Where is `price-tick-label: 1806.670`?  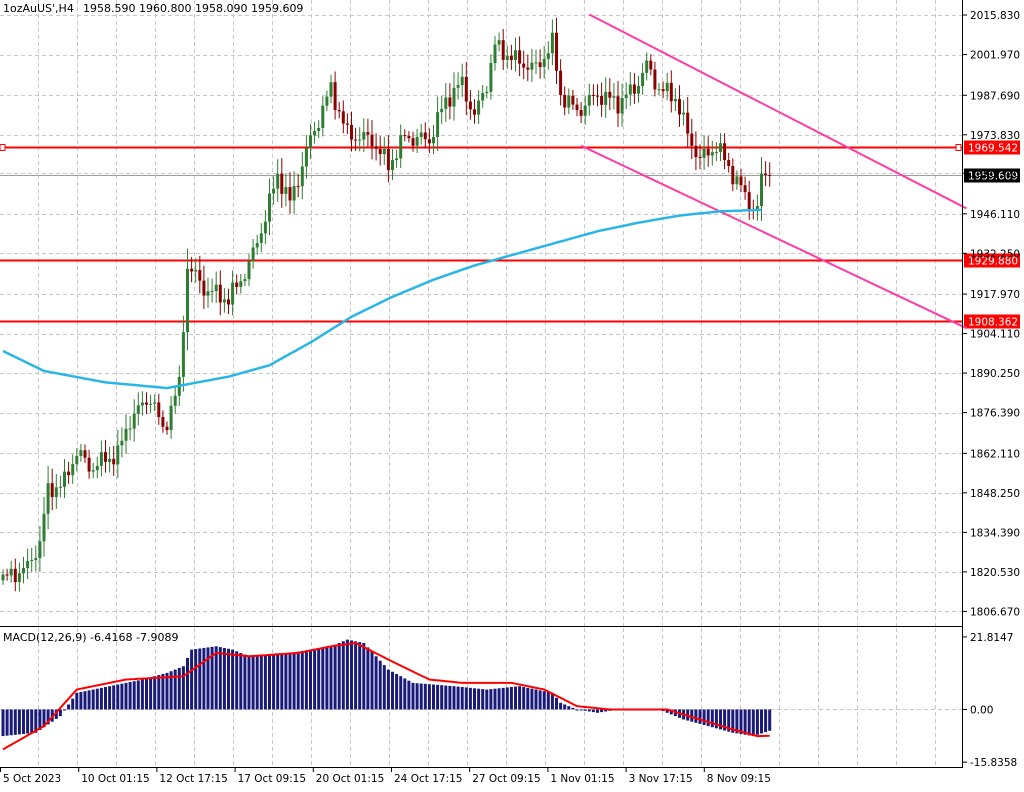 price-tick-label: 1806.670 is located at coordinates (995, 612).